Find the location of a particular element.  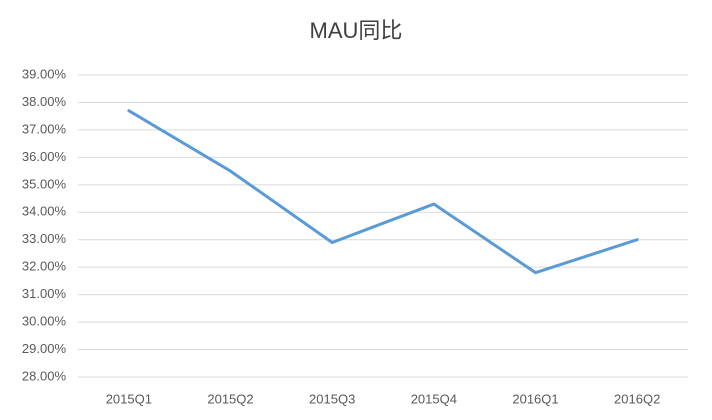

x-tick-label: 2016Q2 is located at coordinates (637, 398).